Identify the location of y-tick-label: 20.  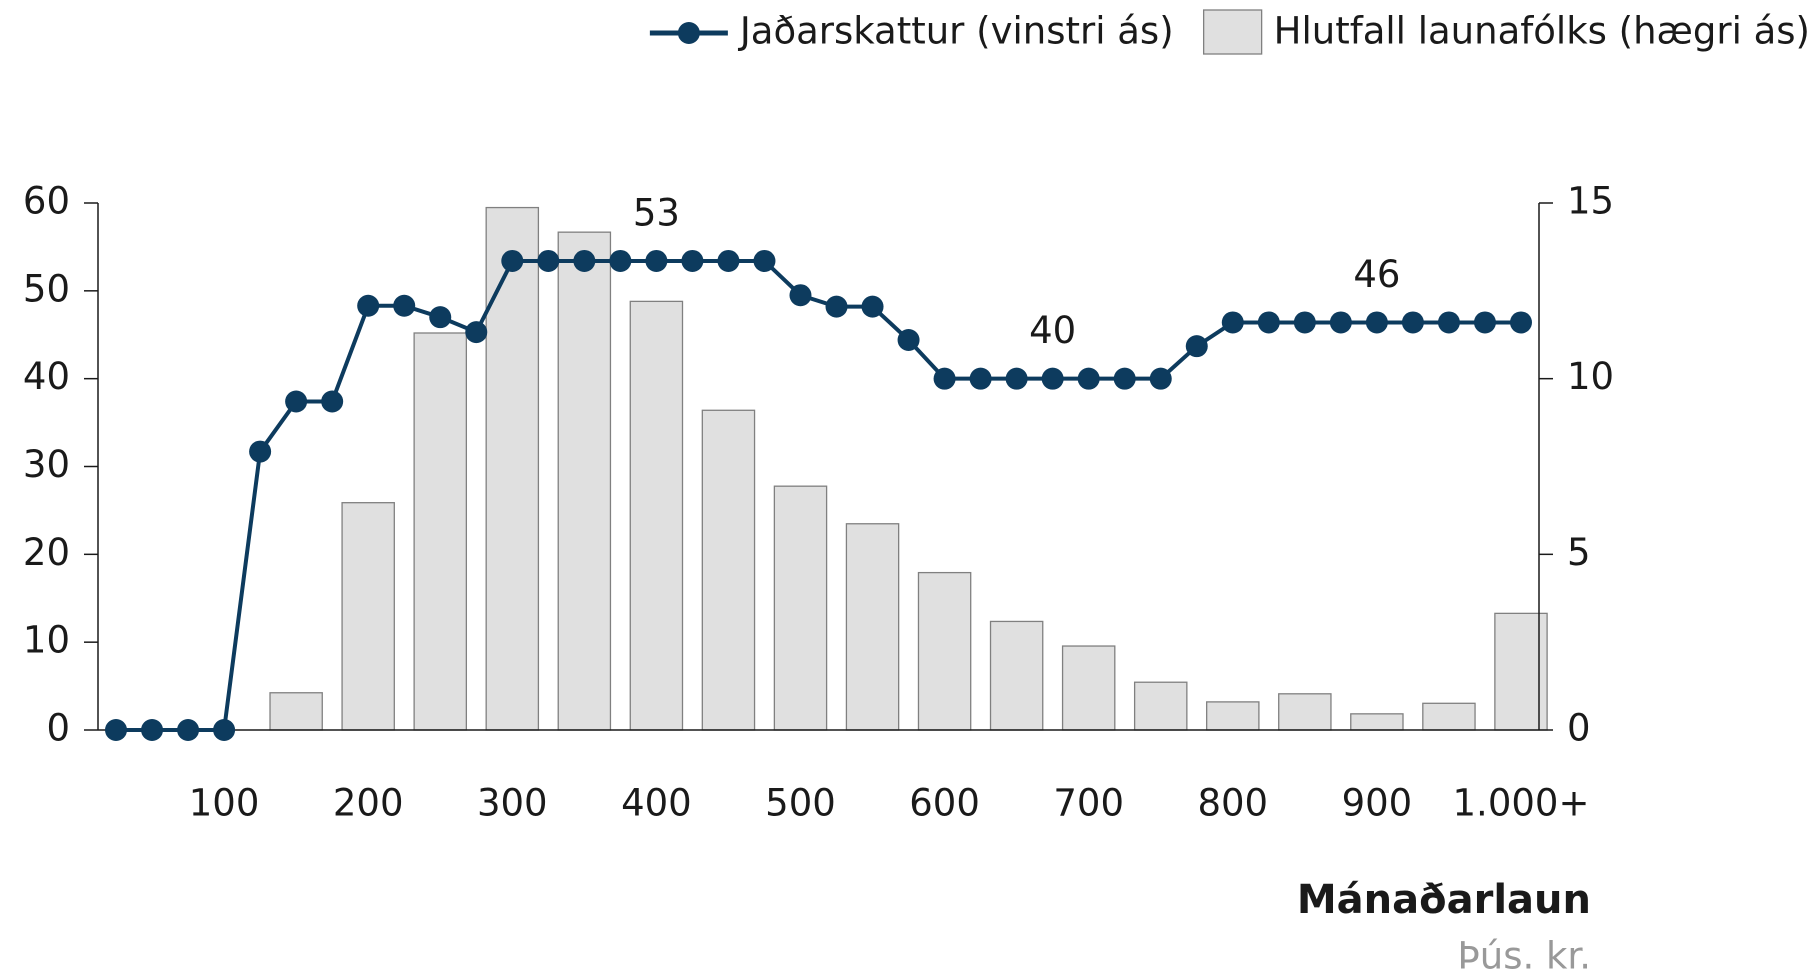
(46, 552).